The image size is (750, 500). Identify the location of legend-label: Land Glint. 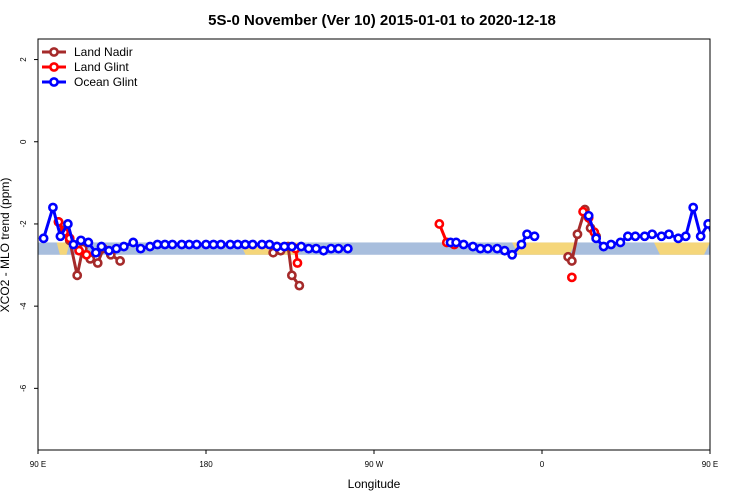
(101, 67).